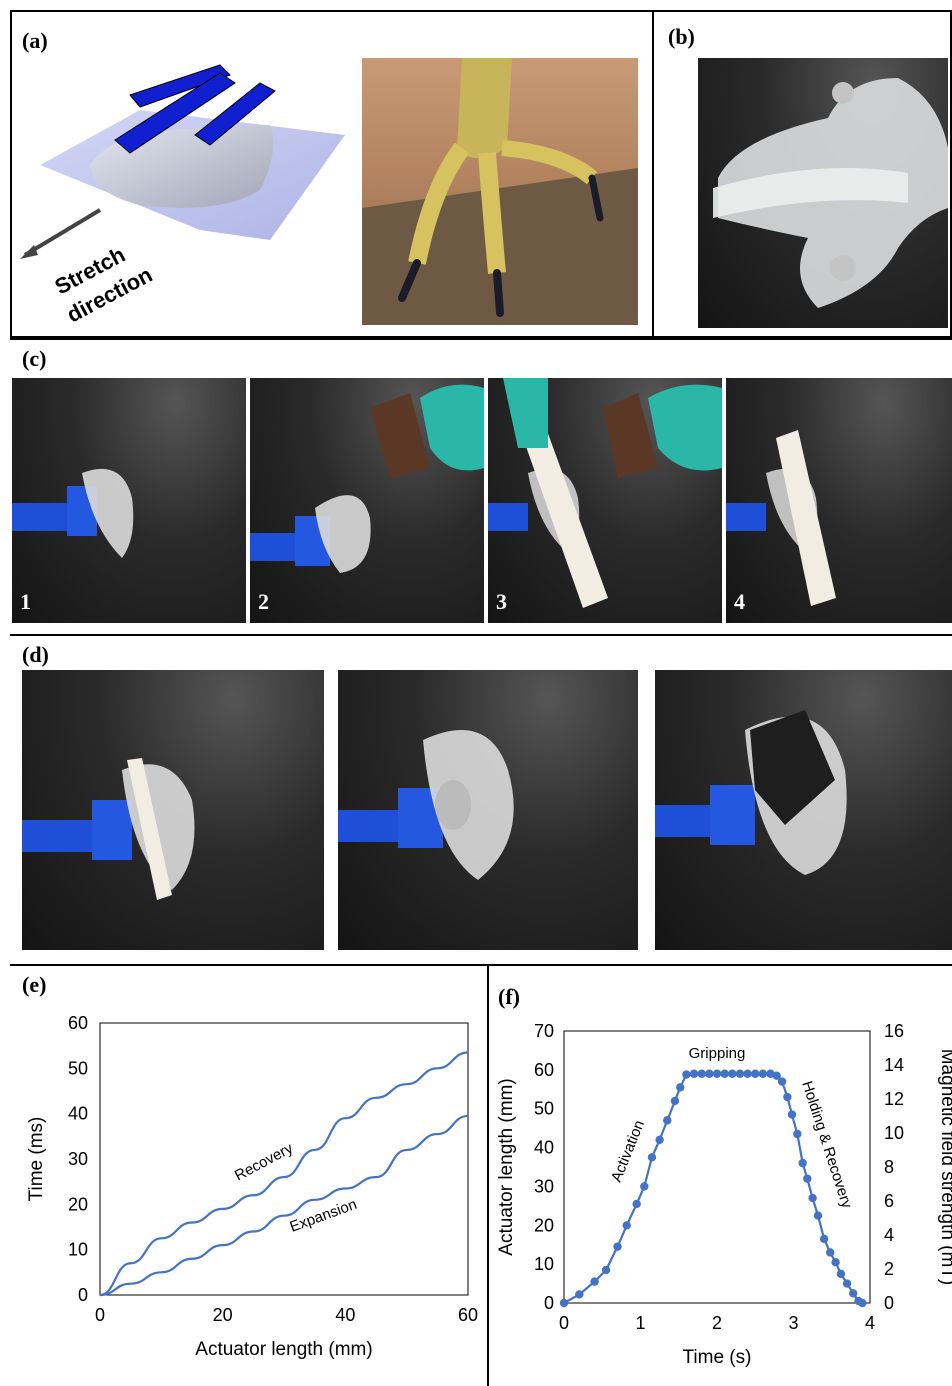 The image size is (952, 1386). What do you see at coordinates (889, 1303) in the screenshot?
I see `y2-tick-label: 0` at bounding box center [889, 1303].